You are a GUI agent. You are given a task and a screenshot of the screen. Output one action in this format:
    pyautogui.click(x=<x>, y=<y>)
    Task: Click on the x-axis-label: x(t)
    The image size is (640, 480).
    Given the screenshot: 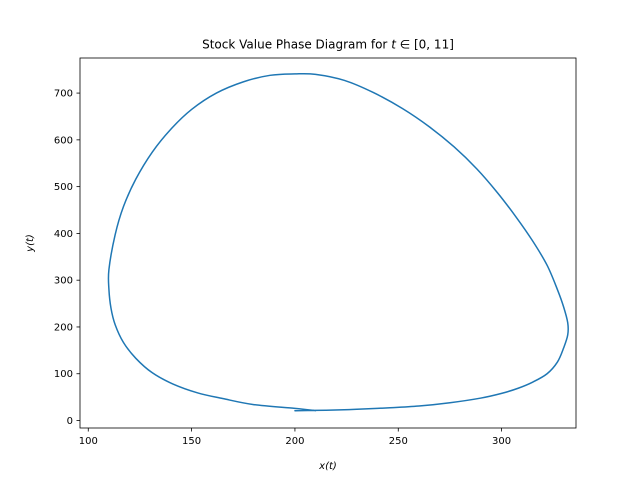 What is the action you would take?
    pyautogui.click(x=327, y=466)
    